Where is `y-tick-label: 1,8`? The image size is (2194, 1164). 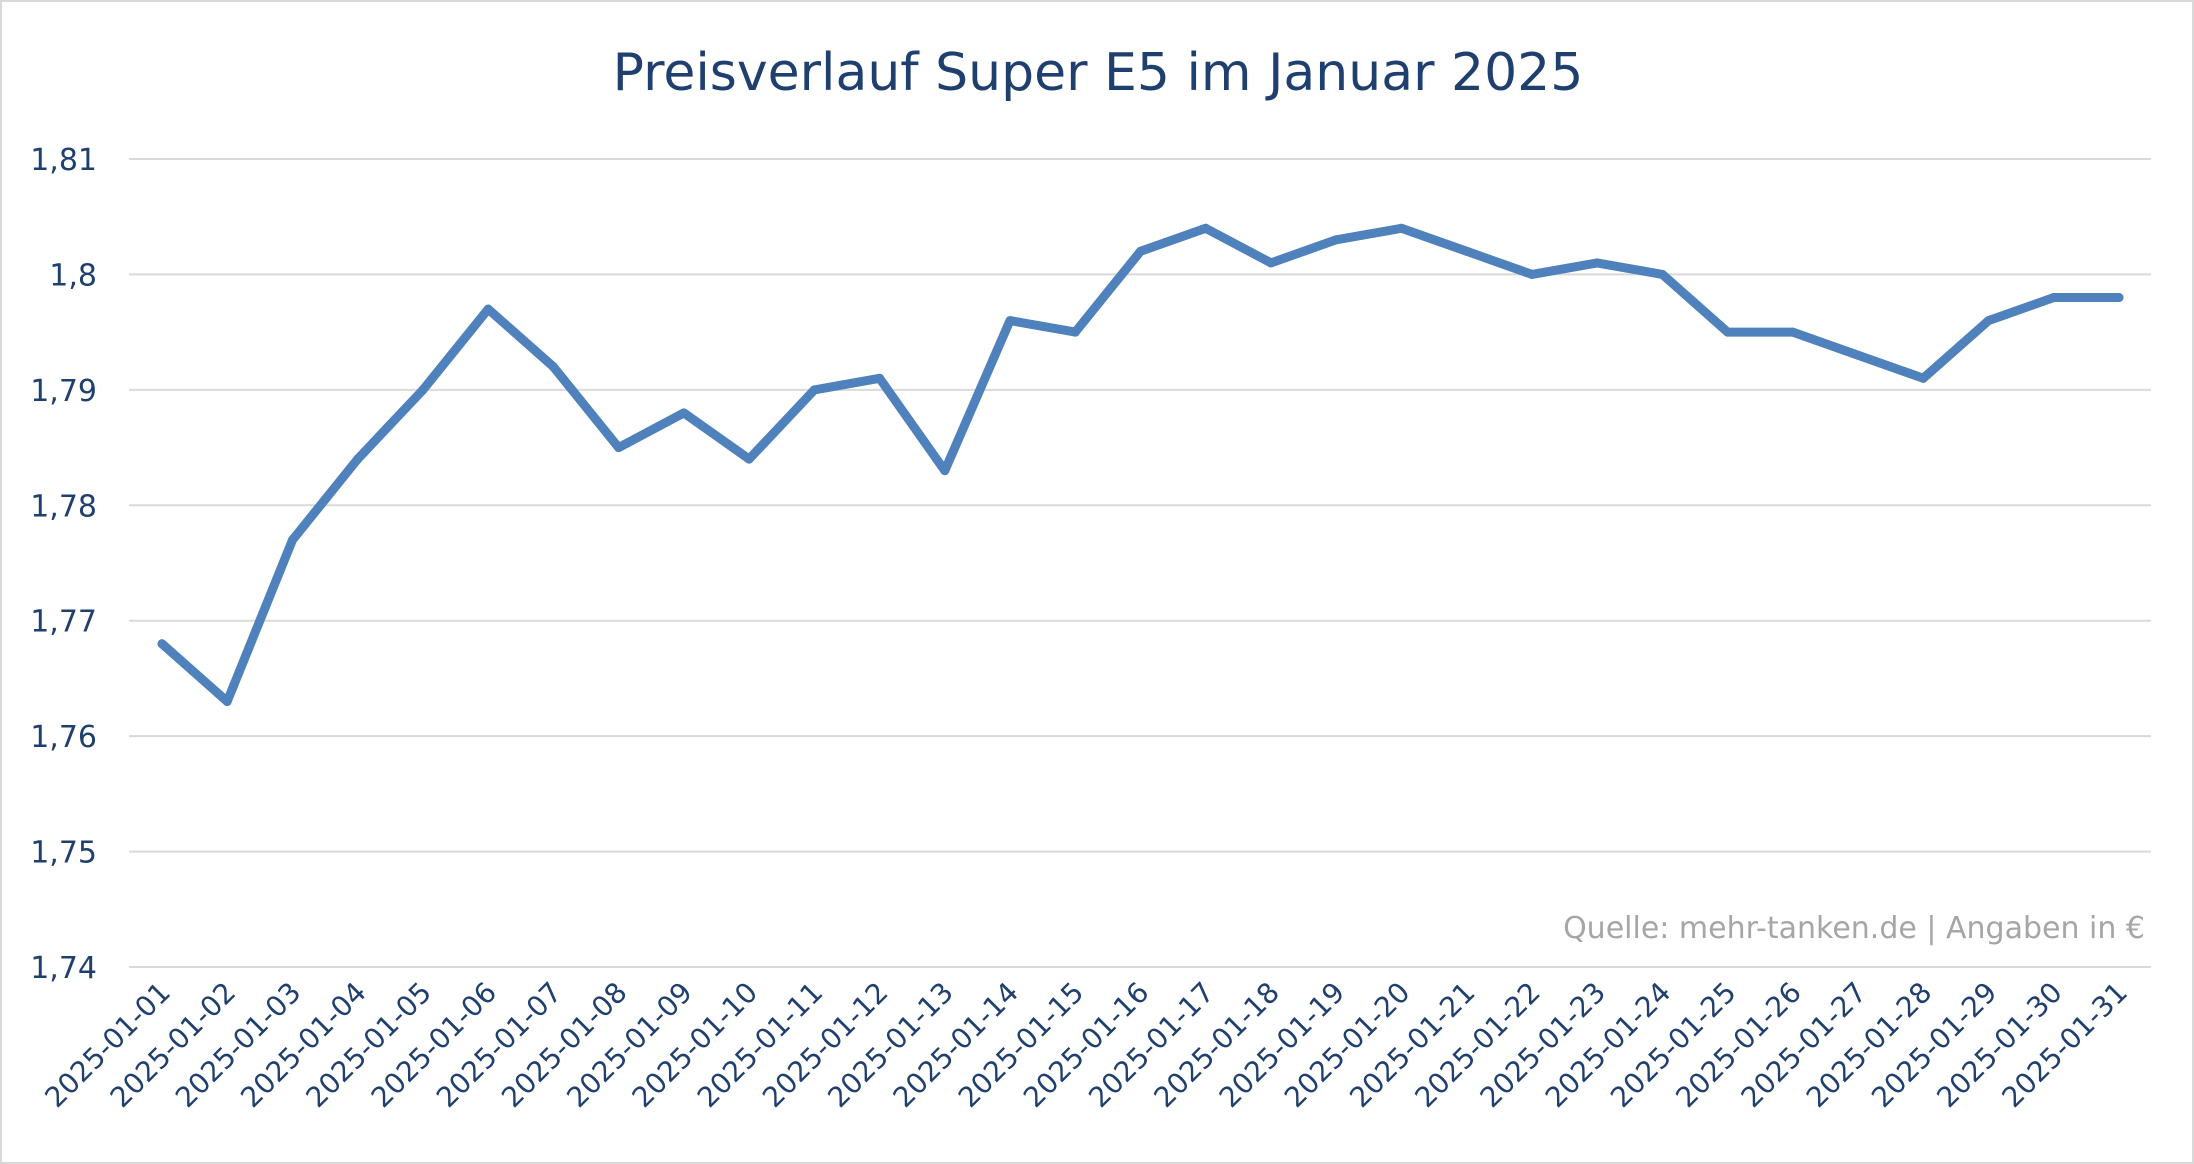
y-tick-label: 1,8 is located at coordinates (73, 275).